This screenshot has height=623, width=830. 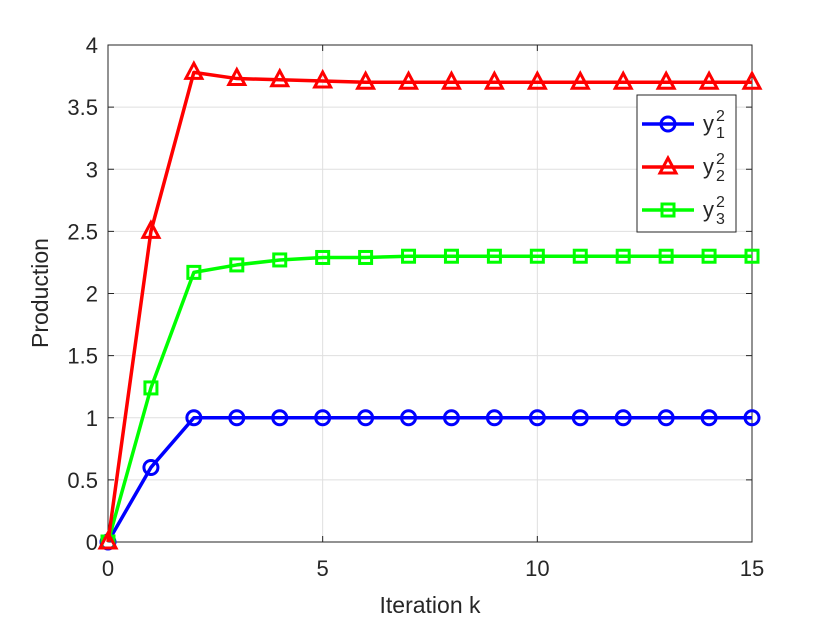 I want to click on x-tick-label: 0, so click(x=108, y=568).